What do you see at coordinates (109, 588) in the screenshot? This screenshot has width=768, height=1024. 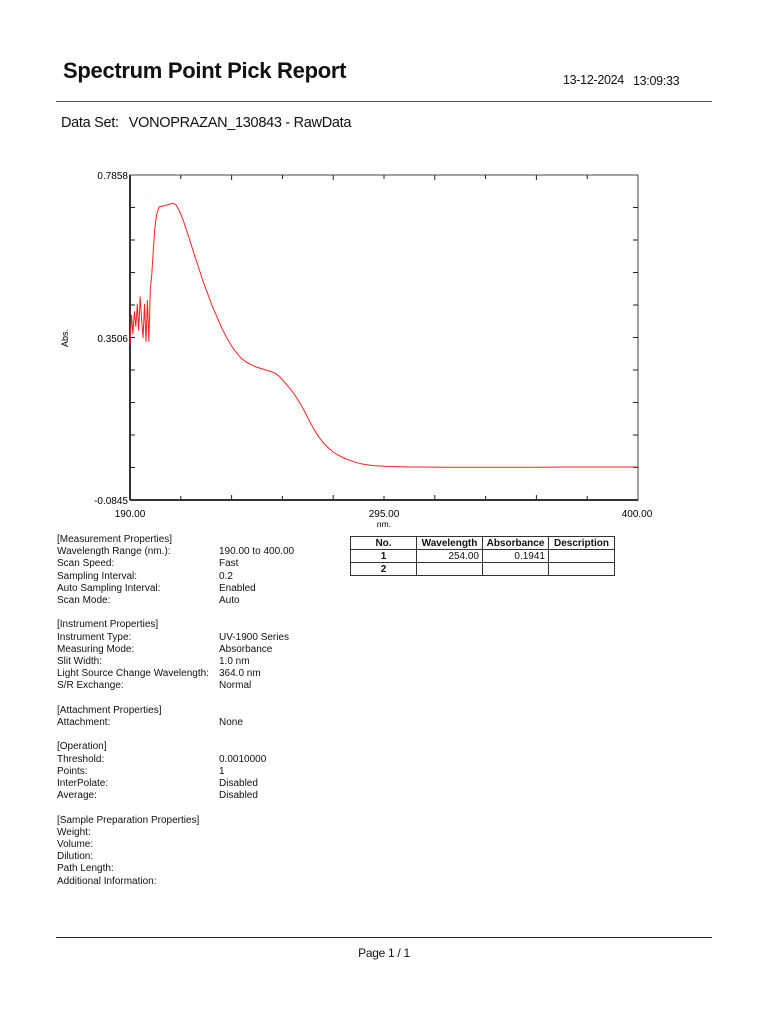 I see `property-label: Auto Sampling Interval:` at bounding box center [109, 588].